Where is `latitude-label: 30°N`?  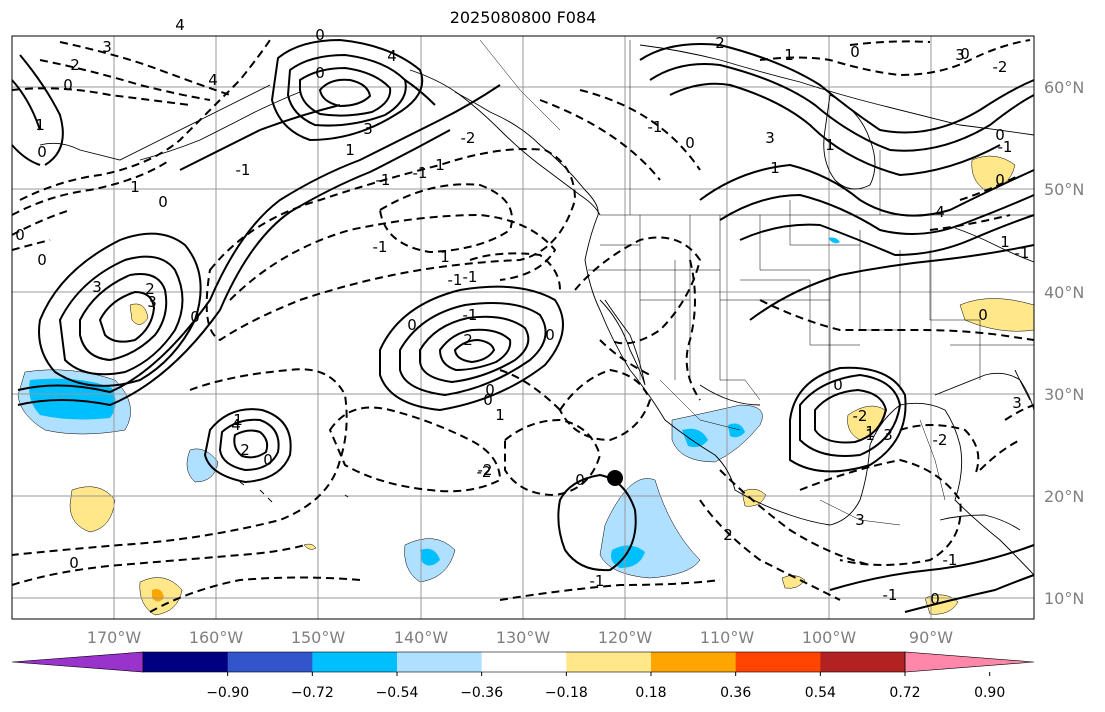 latitude-label: 30°N is located at coordinates (1064, 394).